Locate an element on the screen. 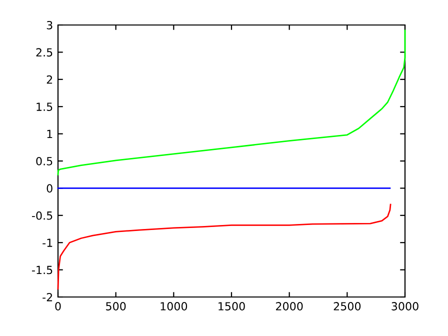  x-tick-label: 500 is located at coordinates (116, 306).